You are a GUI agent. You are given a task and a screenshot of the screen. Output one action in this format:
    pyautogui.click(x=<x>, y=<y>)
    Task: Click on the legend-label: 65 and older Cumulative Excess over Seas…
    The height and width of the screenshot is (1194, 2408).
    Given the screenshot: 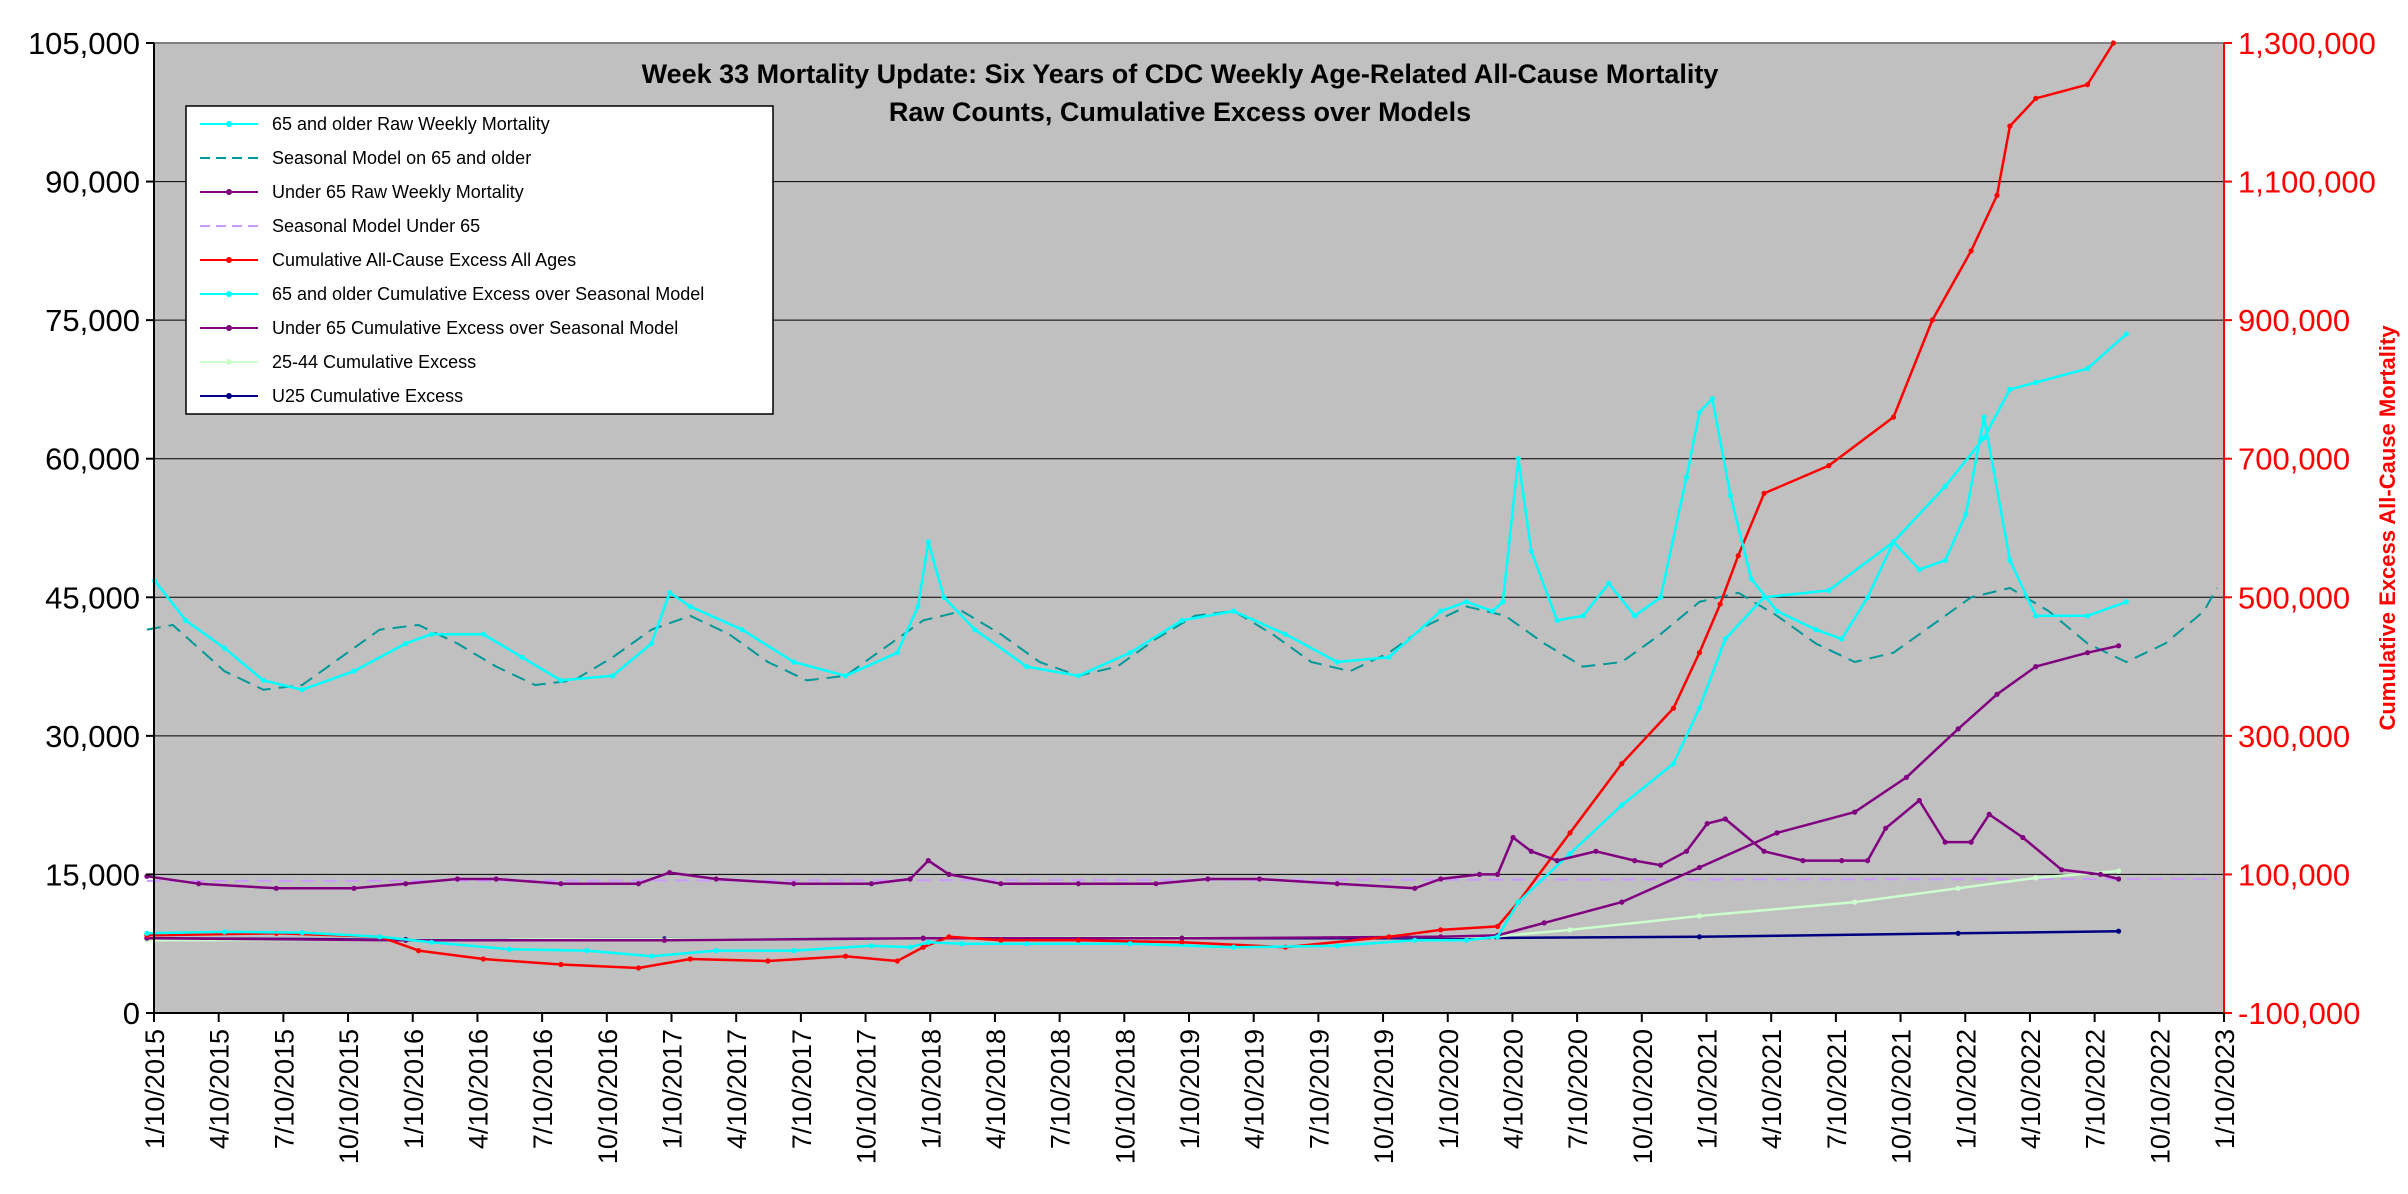 What is the action you would take?
    pyautogui.click(x=488, y=294)
    